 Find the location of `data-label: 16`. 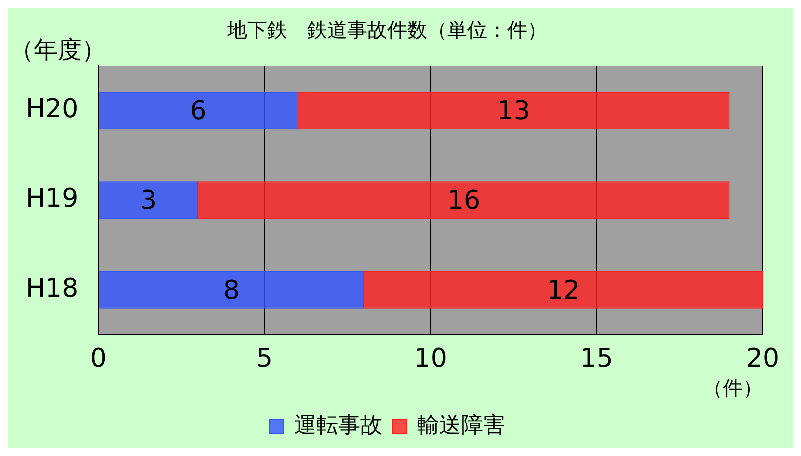

data-label: 16 is located at coordinates (464, 201).